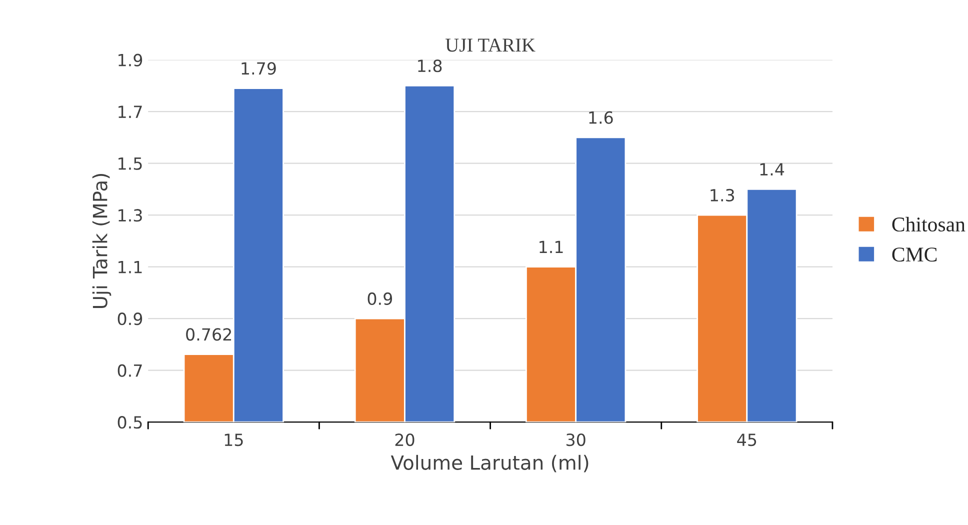  What do you see at coordinates (130, 267) in the screenshot?
I see `y-tick-label: 1.1` at bounding box center [130, 267].